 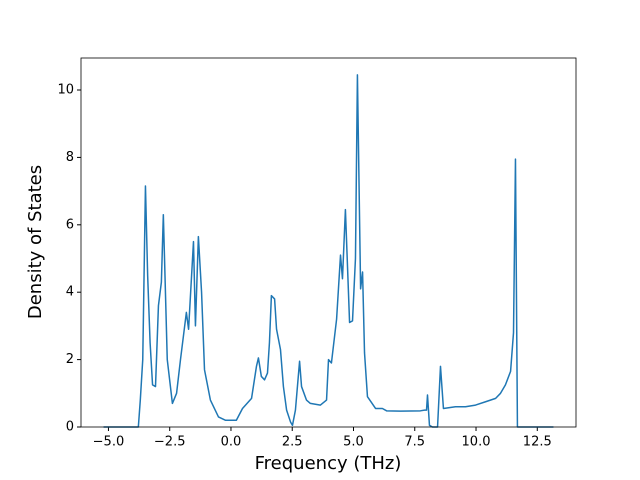 I want to click on y-tick-label: 4, so click(x=70, y=292).